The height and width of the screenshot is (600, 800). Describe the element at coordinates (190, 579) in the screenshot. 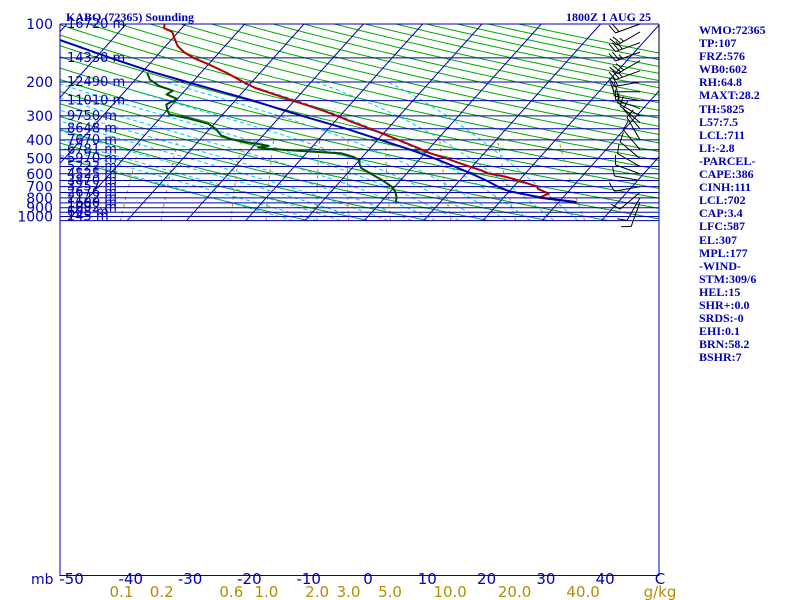

I see `temperature-tick-label: -30` at that location.